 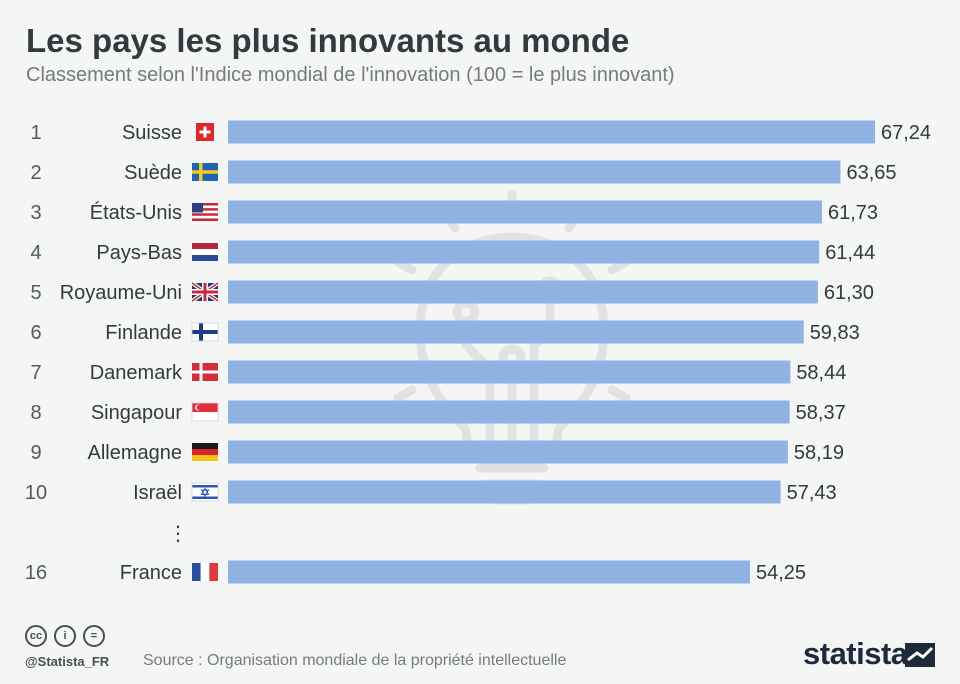 What do you see at coordinates (35, 253) in the screenshot?
I see `rank-label: 4` at bounding box center [35, 253].